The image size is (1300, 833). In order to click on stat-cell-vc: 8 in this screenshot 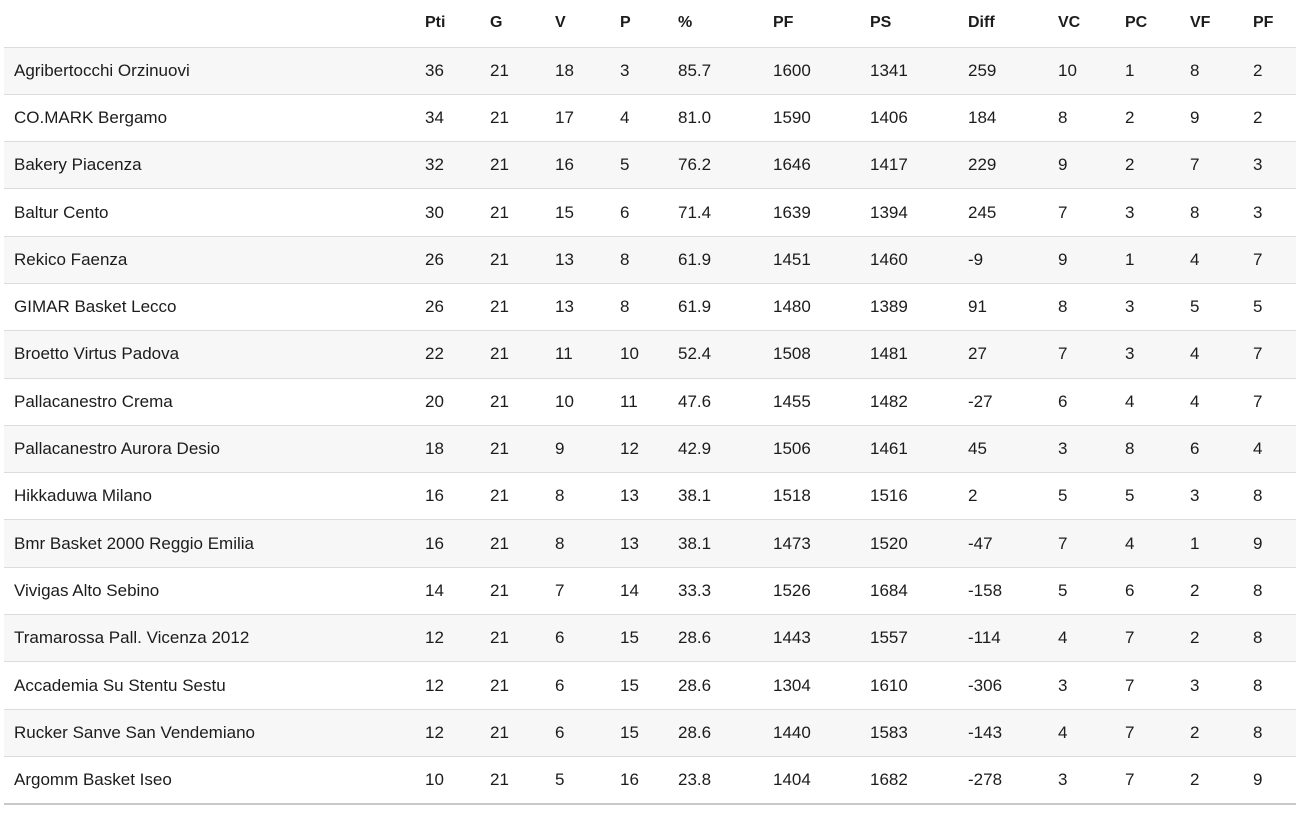, I will do `click(1091, 117)`.